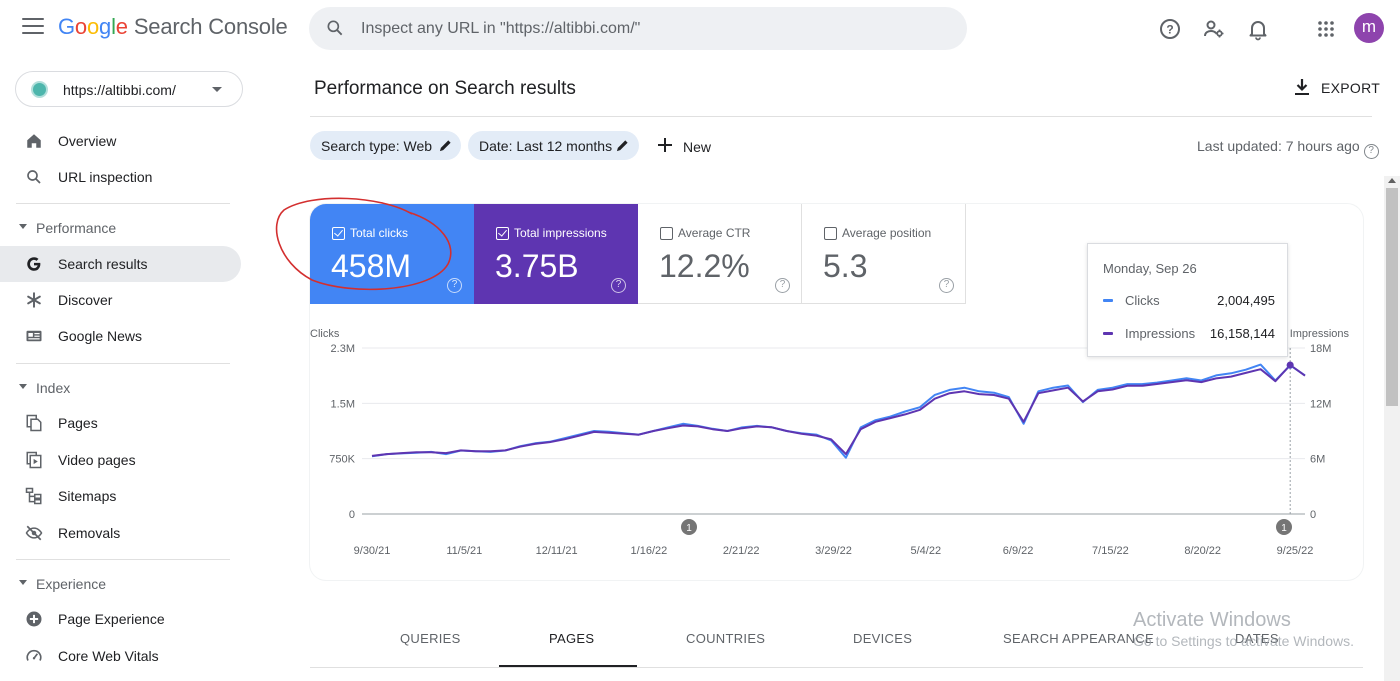 This screenshot has width=1400, height=681. Describe the element at coordinates (1257, 638) in the screenshot. I see `tab-dates: DATES` at that location.